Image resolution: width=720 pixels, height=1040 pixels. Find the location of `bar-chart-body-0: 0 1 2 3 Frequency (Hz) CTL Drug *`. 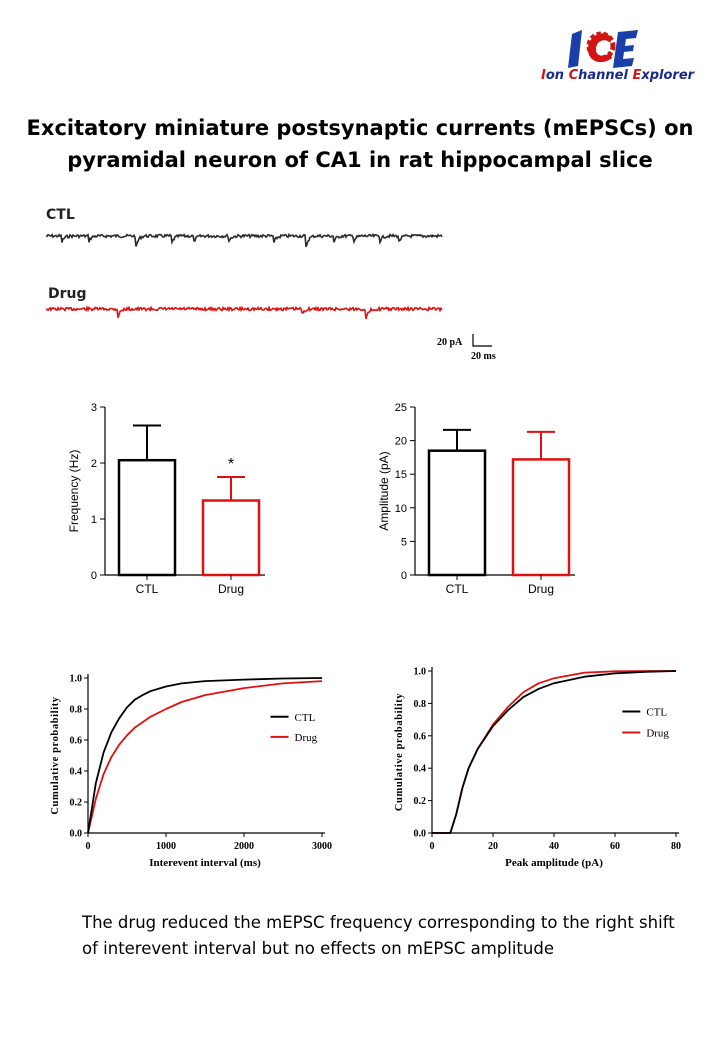

bar-chart-body-0: 0 1 2 3 Frequency (Hz) CTL Drug * is located at coordinates (166, 499).